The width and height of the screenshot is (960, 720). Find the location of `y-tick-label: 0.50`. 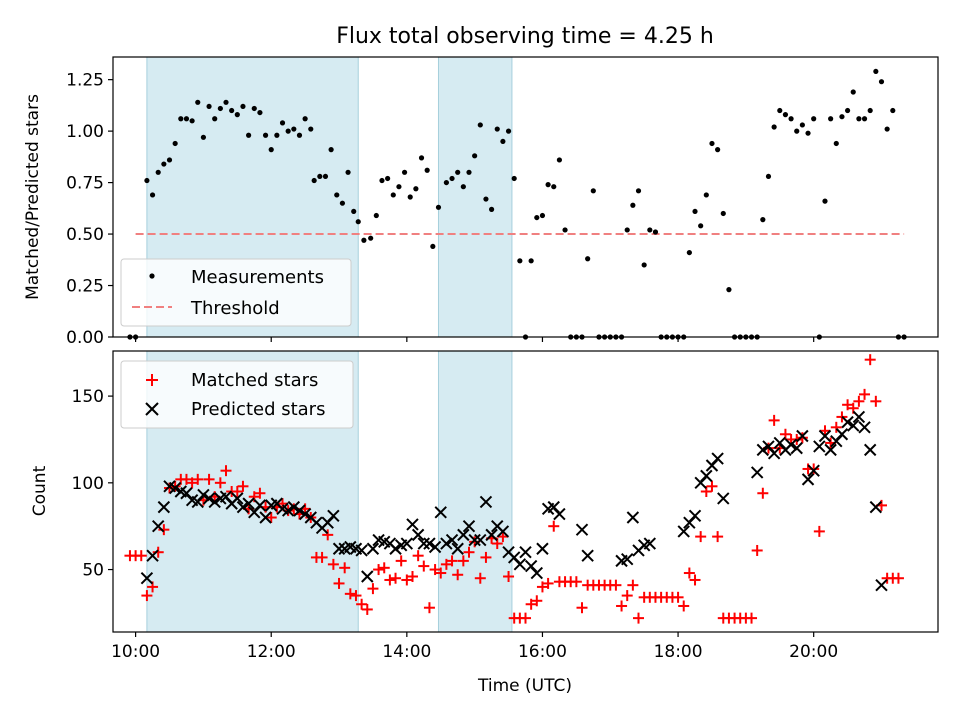

y-tick-label: 0.50 is located at coordinates (85, 235).